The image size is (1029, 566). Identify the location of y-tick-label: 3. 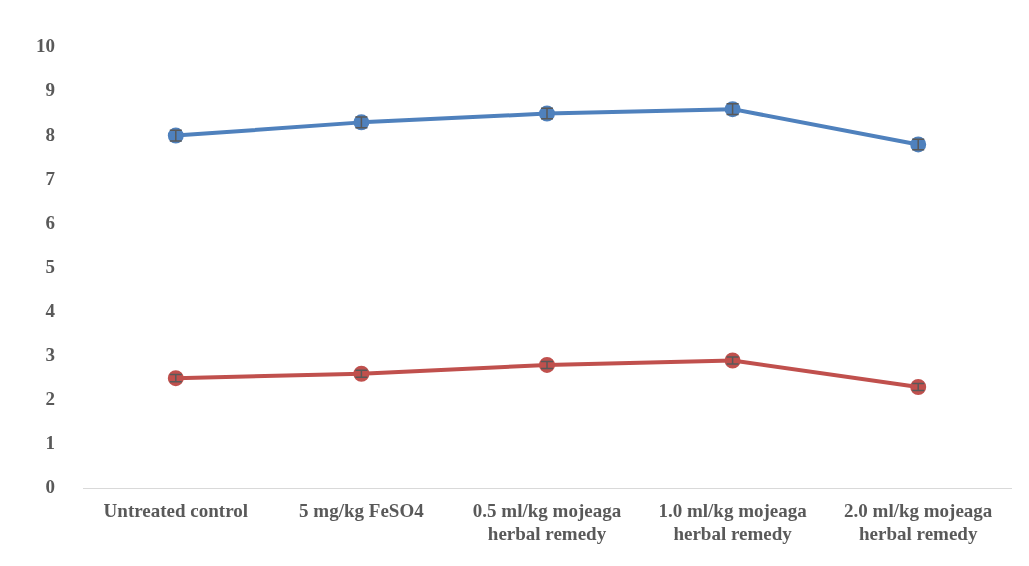
(50, 355).